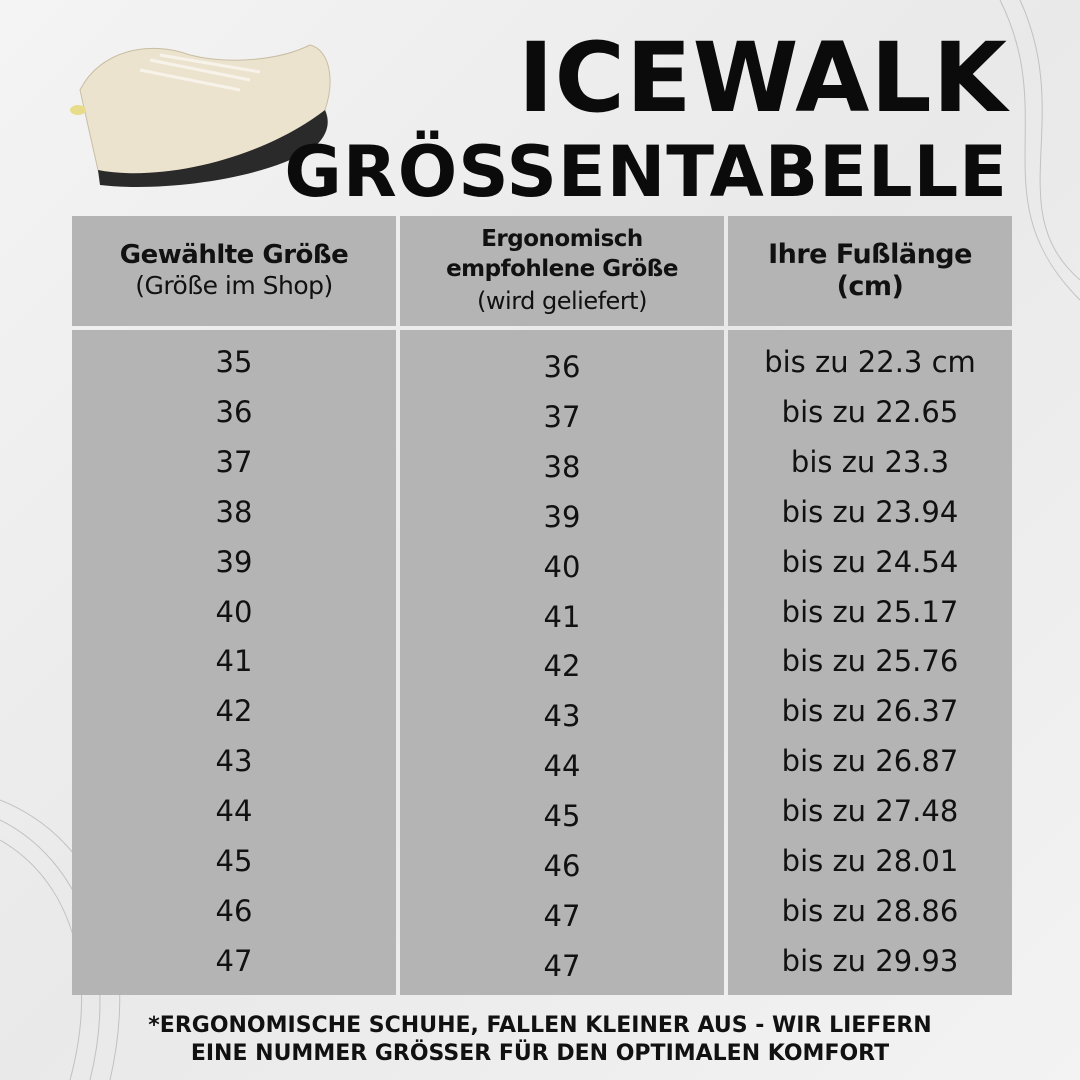  Describe the element at coordinates (870, 960) in the screenshot. I see `table-cell: bis zu 29.93` at that location.